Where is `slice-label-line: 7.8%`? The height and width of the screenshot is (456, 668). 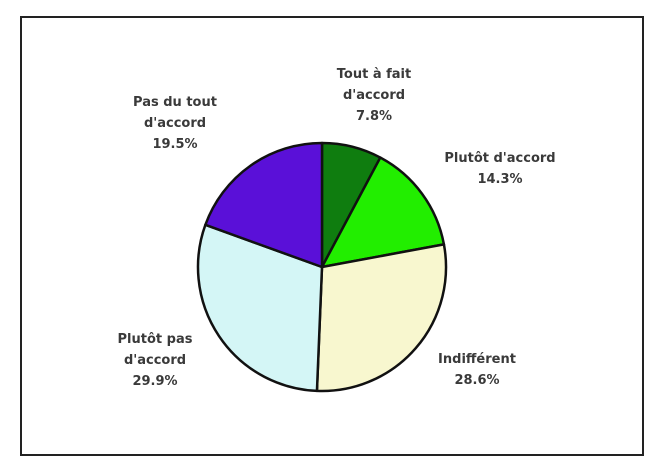
slice-label-line: 7.8% is located at coordinates (374, 116).